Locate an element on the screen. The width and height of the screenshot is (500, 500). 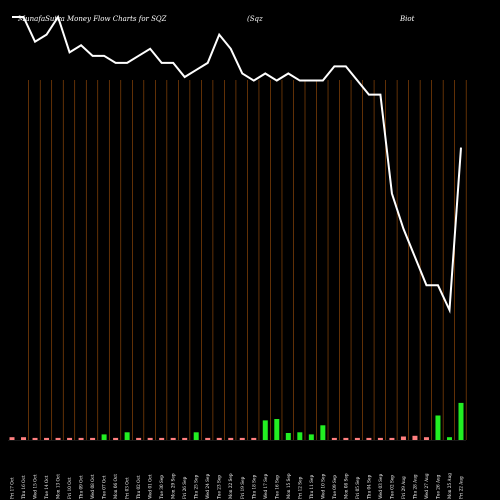
x-tick-label: Mon 29 Sep is located at coordinates (173, 486).